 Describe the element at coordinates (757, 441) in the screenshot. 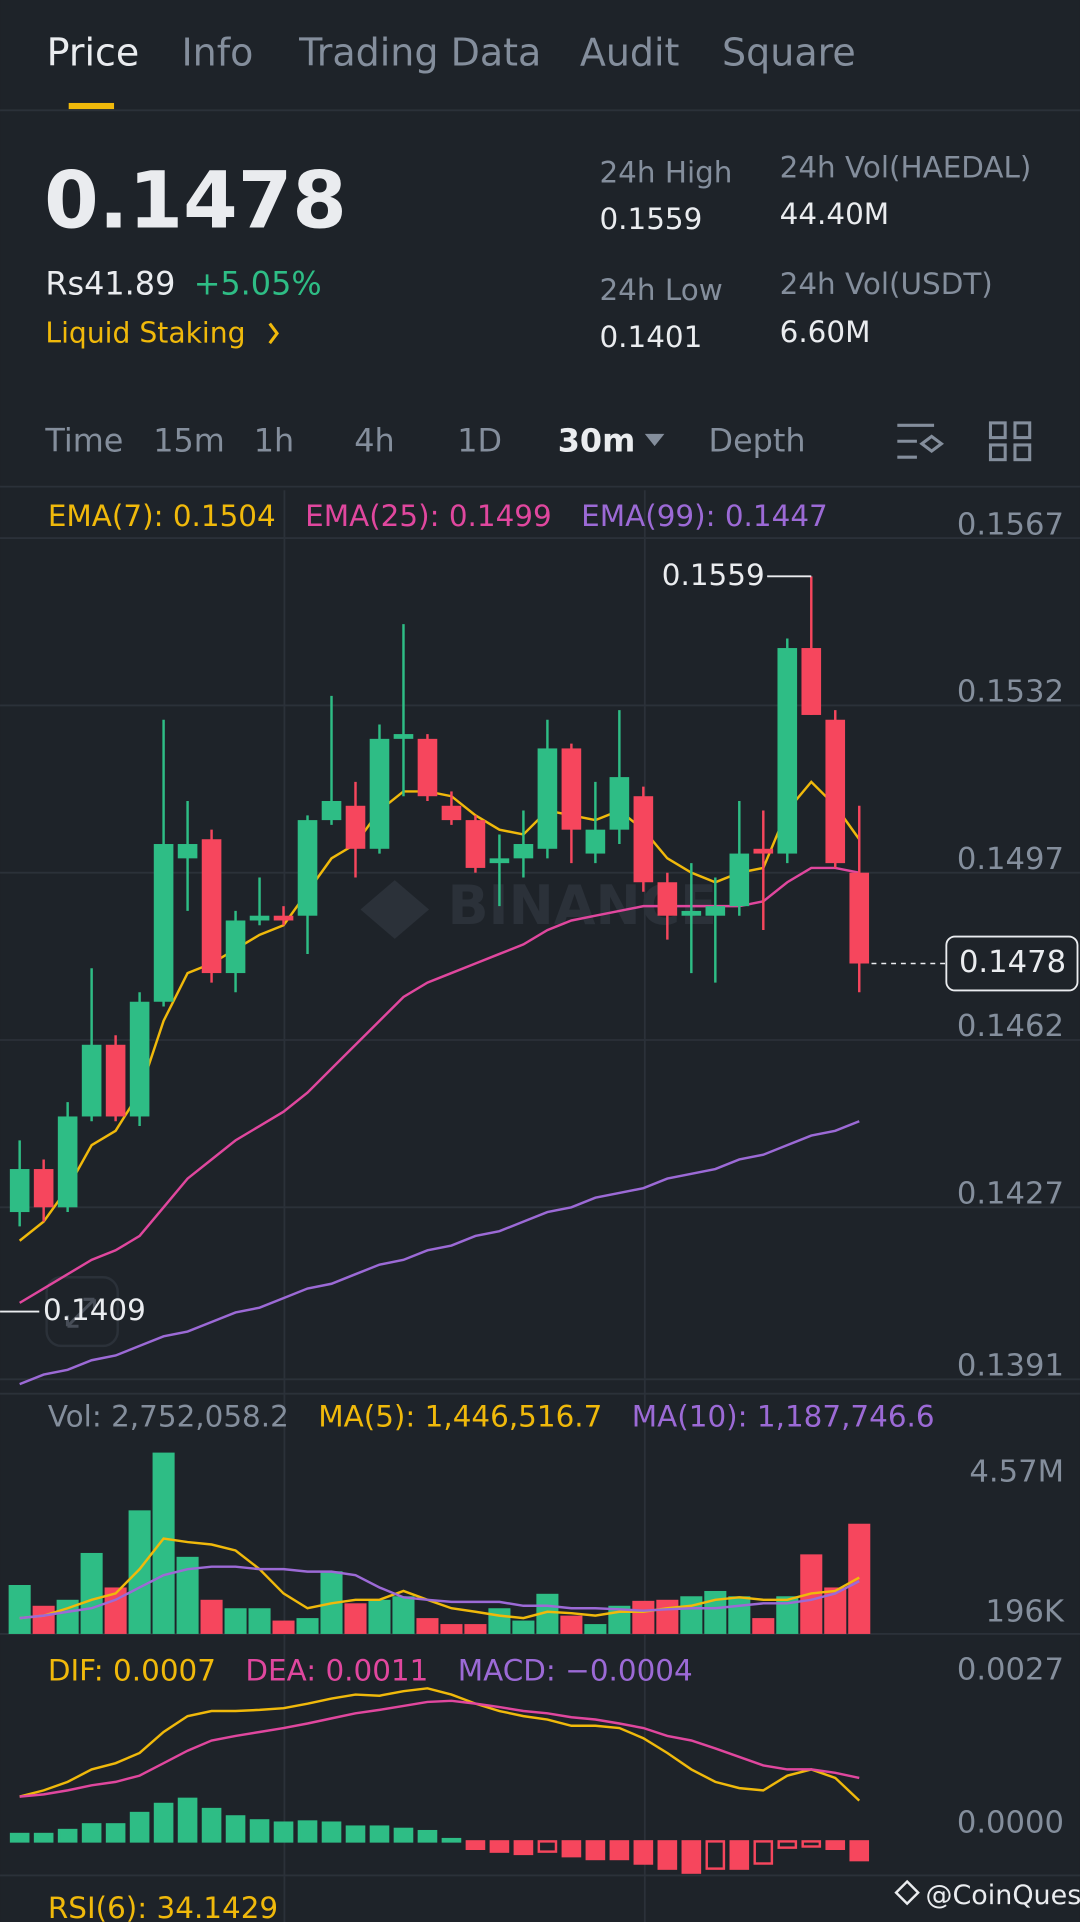

I see `interval: Depth` at that location.